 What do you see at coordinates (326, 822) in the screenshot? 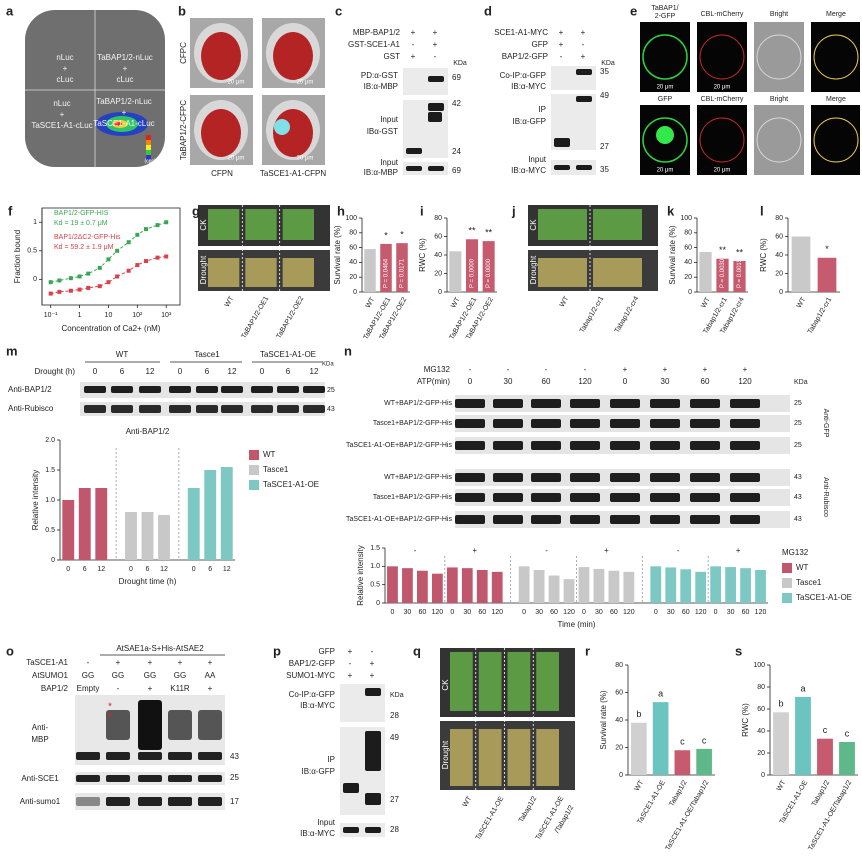
I see `label: Input` at bounding box center [326, 822].